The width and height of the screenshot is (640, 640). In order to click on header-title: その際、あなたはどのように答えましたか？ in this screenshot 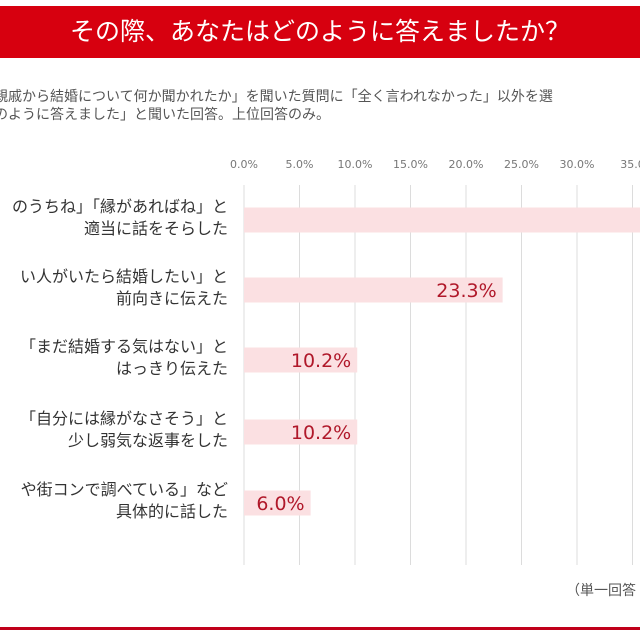, I will do `click(320, 32)`.